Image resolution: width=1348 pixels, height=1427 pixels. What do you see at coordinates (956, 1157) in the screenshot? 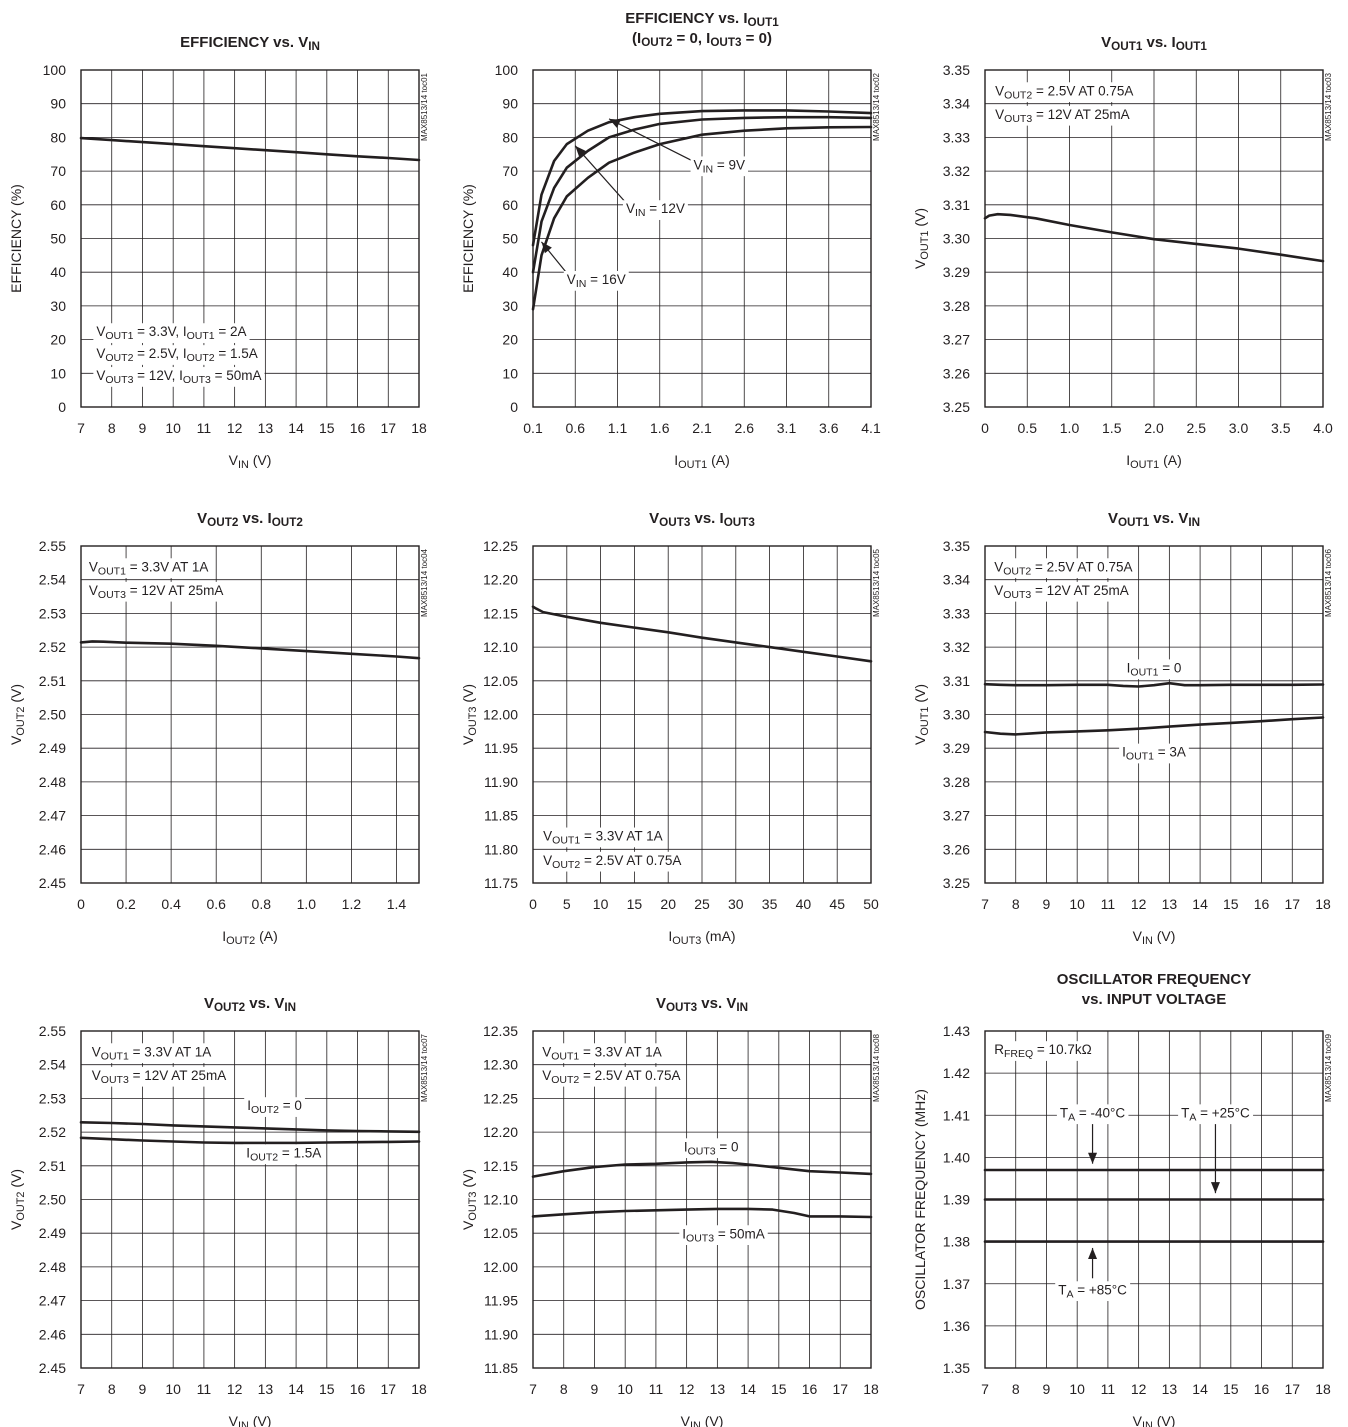
I see `y-tick-label: 1.40` at bounding box center [956, 1157].